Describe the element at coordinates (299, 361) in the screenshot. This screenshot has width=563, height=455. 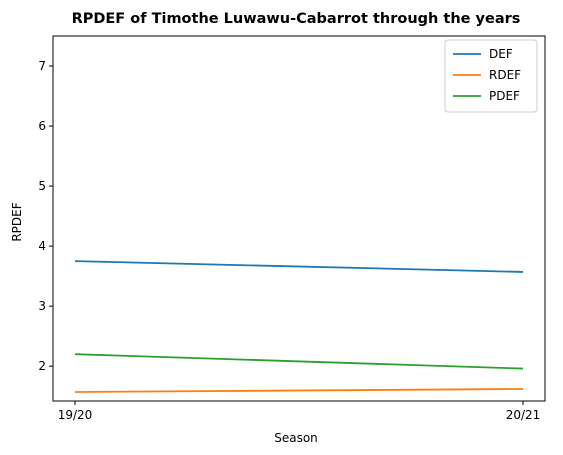
I see `series-line-pdef` at that location.